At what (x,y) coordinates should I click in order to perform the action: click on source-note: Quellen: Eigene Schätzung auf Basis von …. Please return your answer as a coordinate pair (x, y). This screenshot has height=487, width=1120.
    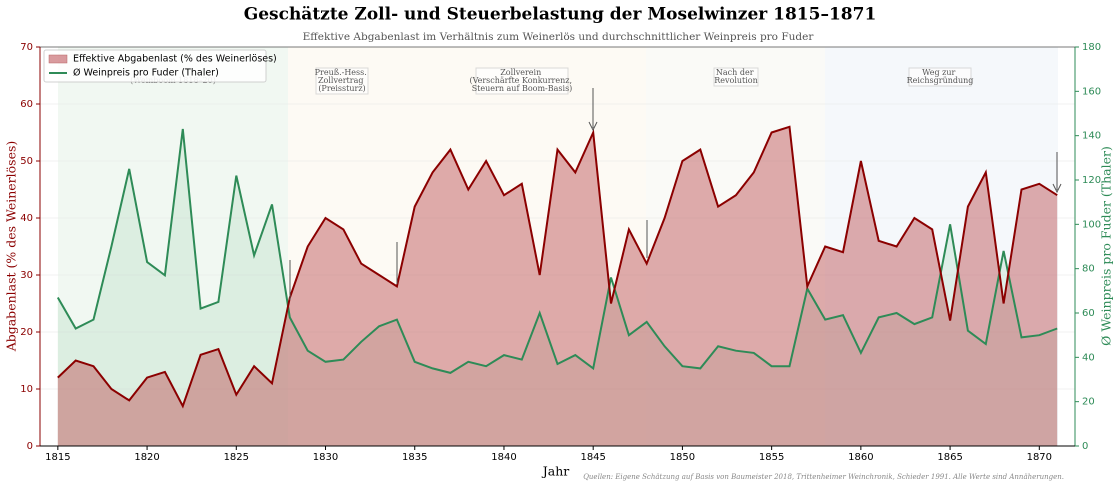
    Looking at the image, I should click on (823, 477).